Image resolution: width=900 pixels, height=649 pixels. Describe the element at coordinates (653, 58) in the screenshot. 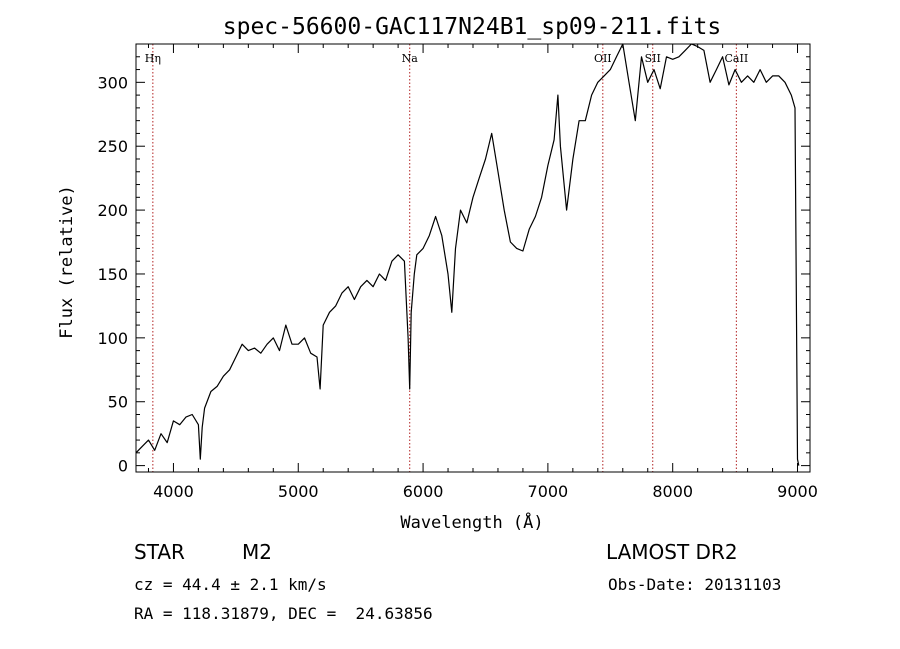

I see `spectral-line-label: SII` at that location.